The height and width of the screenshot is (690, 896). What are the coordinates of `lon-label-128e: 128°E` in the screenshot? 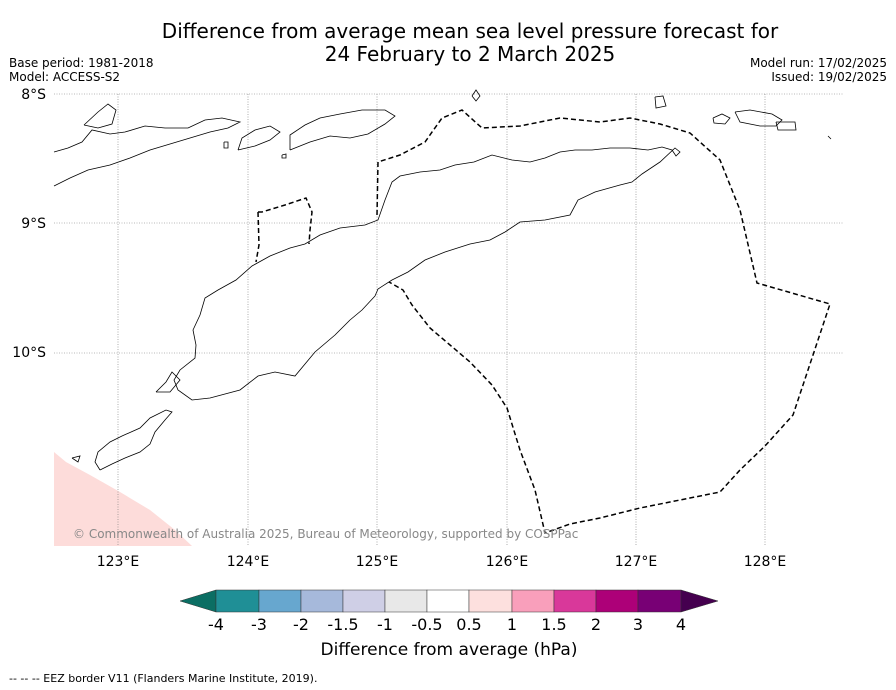 It's located at (765, 562).